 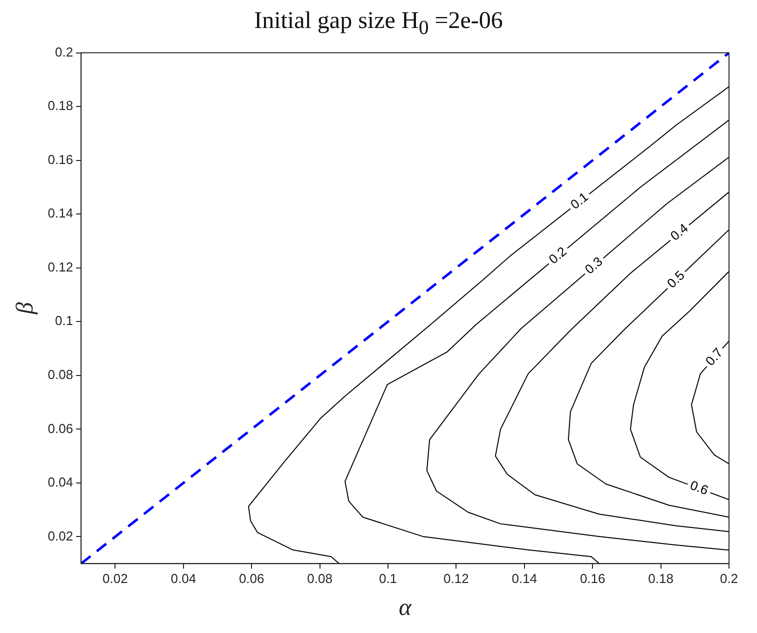 I want to click on y-tick-label: 0.12, so click(x=61, y=266).